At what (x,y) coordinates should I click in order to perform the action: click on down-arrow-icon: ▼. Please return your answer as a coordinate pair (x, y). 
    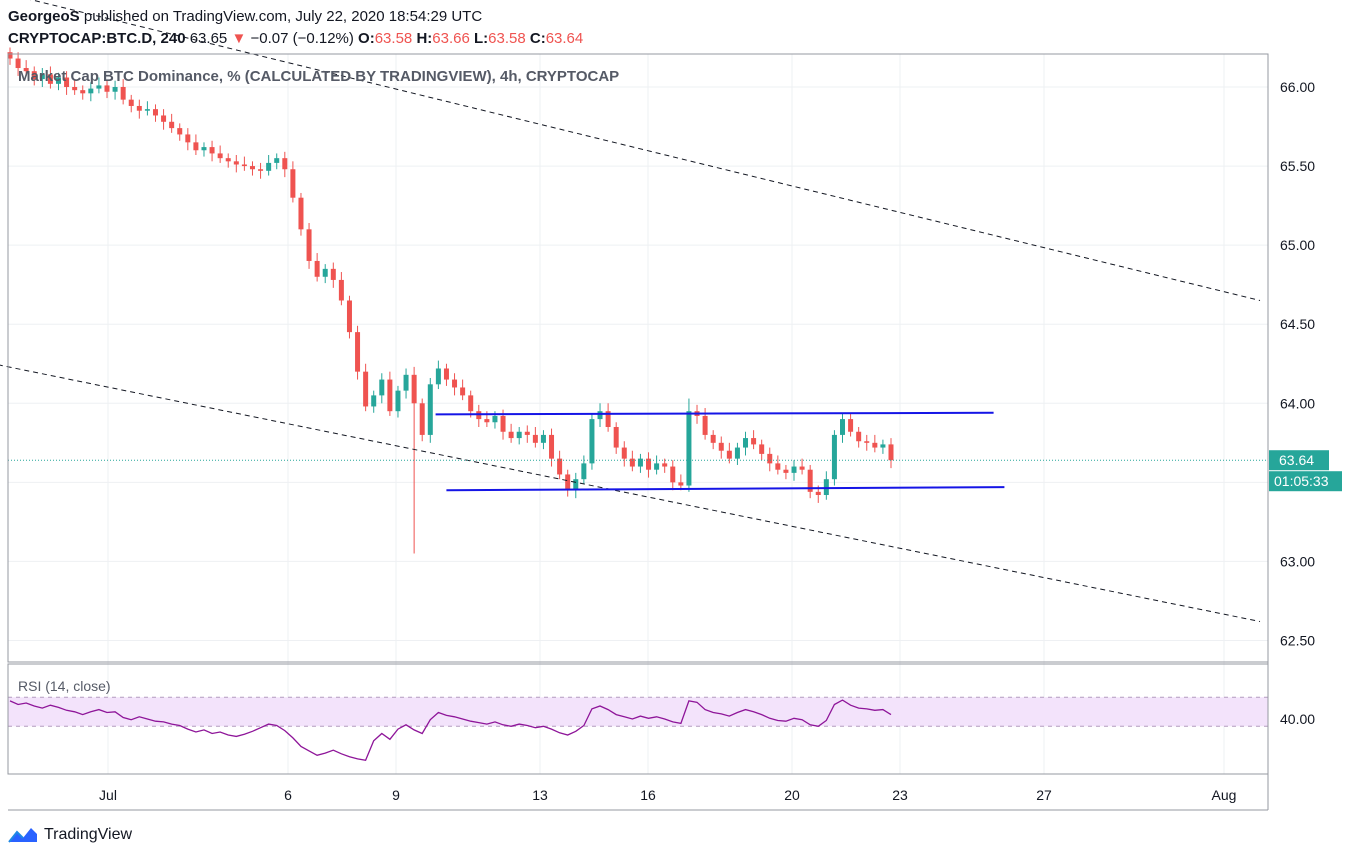
    Looking at the image, I should click on (239, 38).